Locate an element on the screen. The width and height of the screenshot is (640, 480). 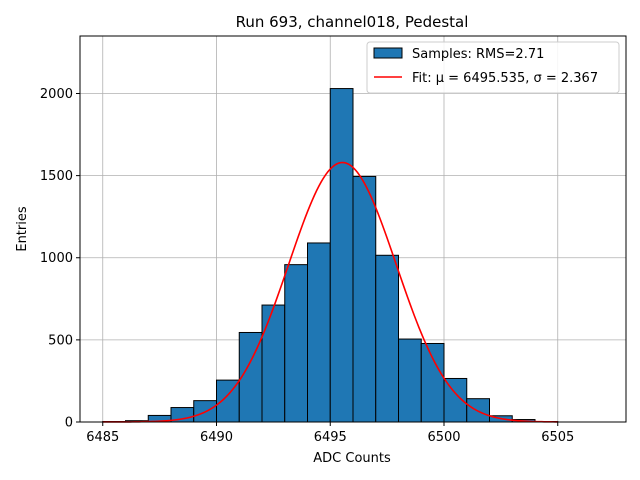
y-tick-label: 500 is located at coordinates (60, 340).